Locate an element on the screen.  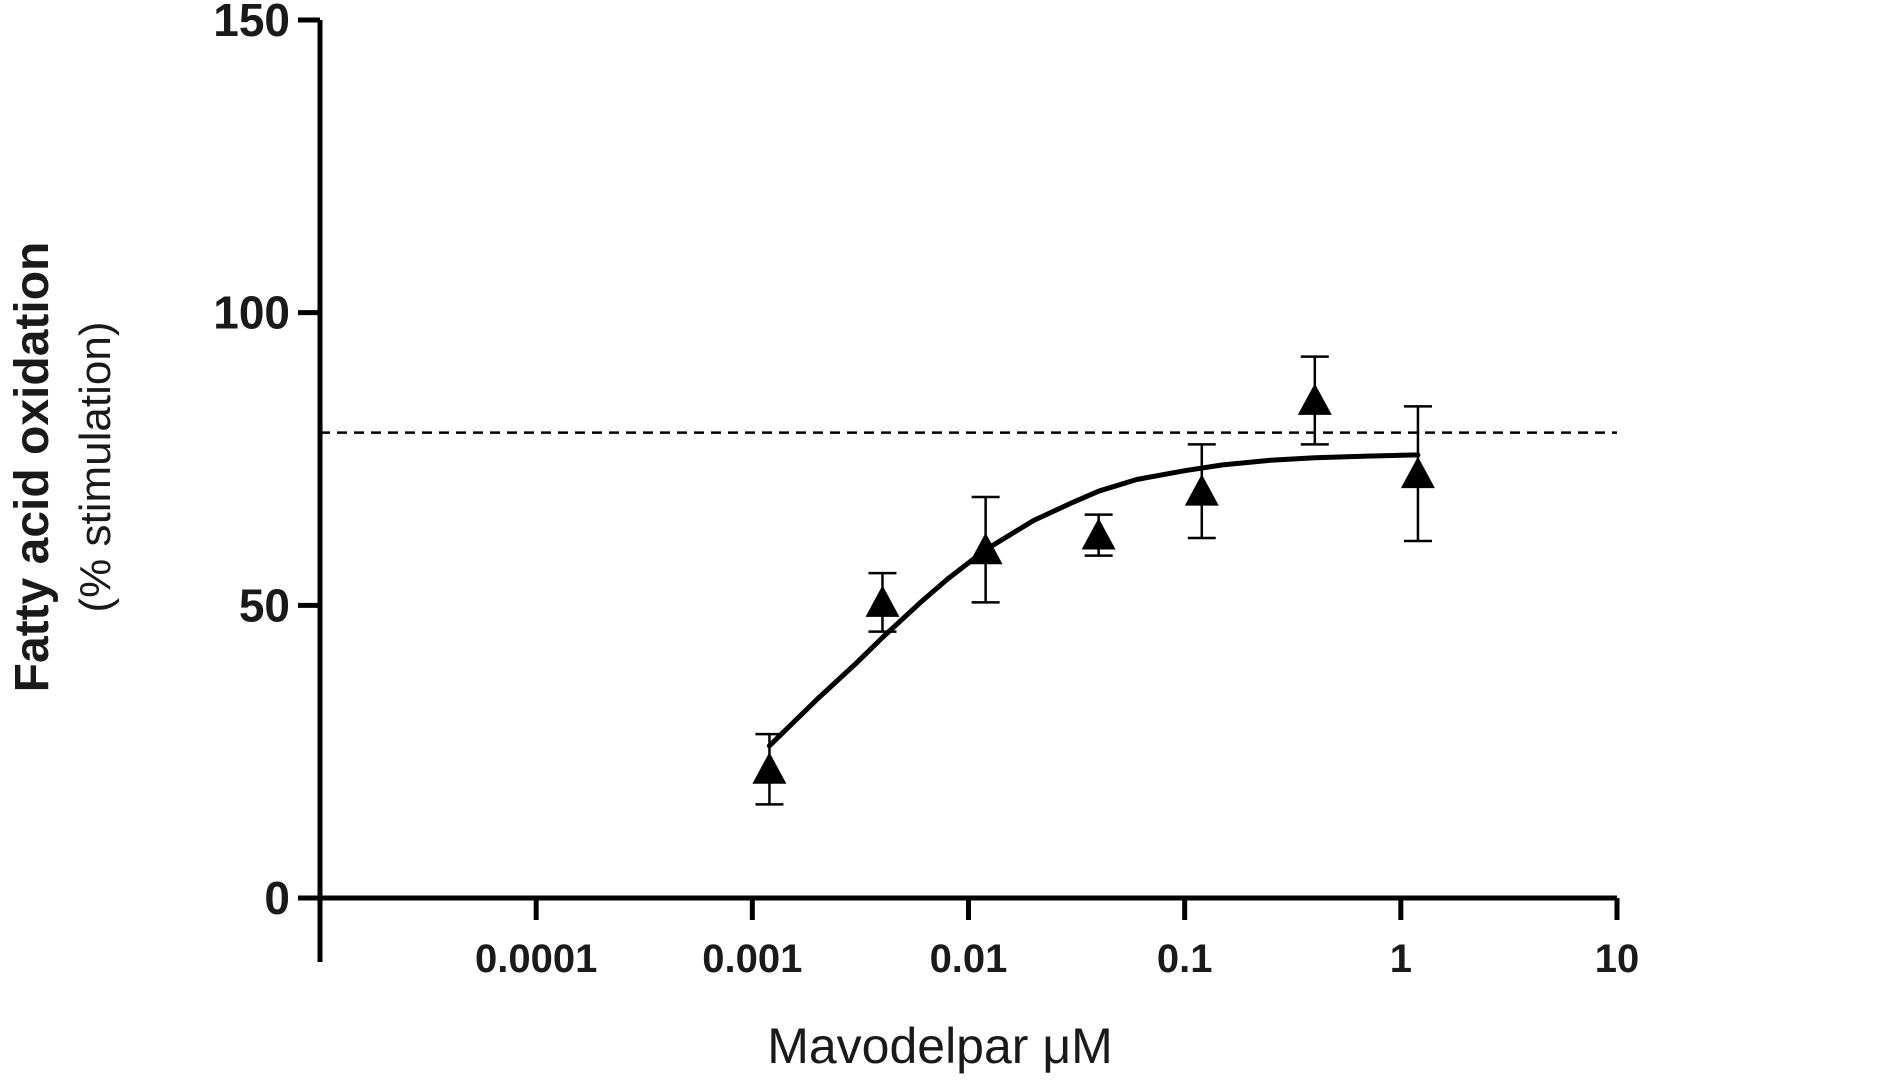
y-tick-label: 50 is located at coordinates (264, 605).